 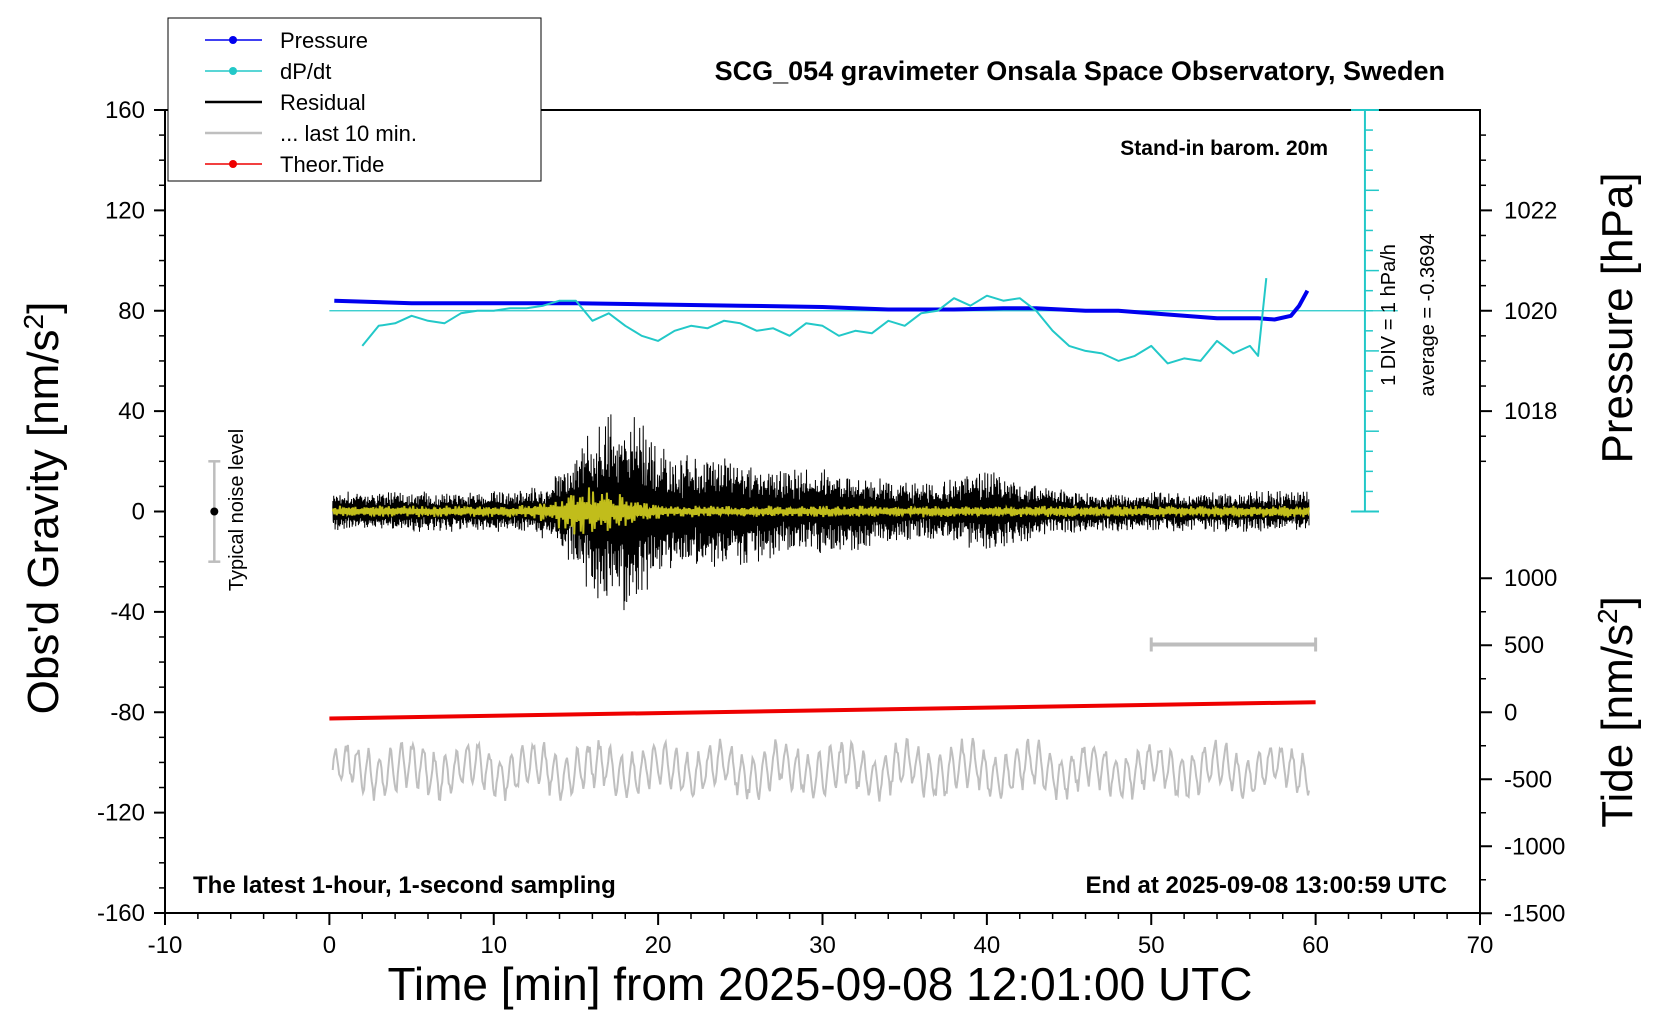 I want to click on pressure-axis-label: Pressure [hPa], so click(x=1617, y=317).